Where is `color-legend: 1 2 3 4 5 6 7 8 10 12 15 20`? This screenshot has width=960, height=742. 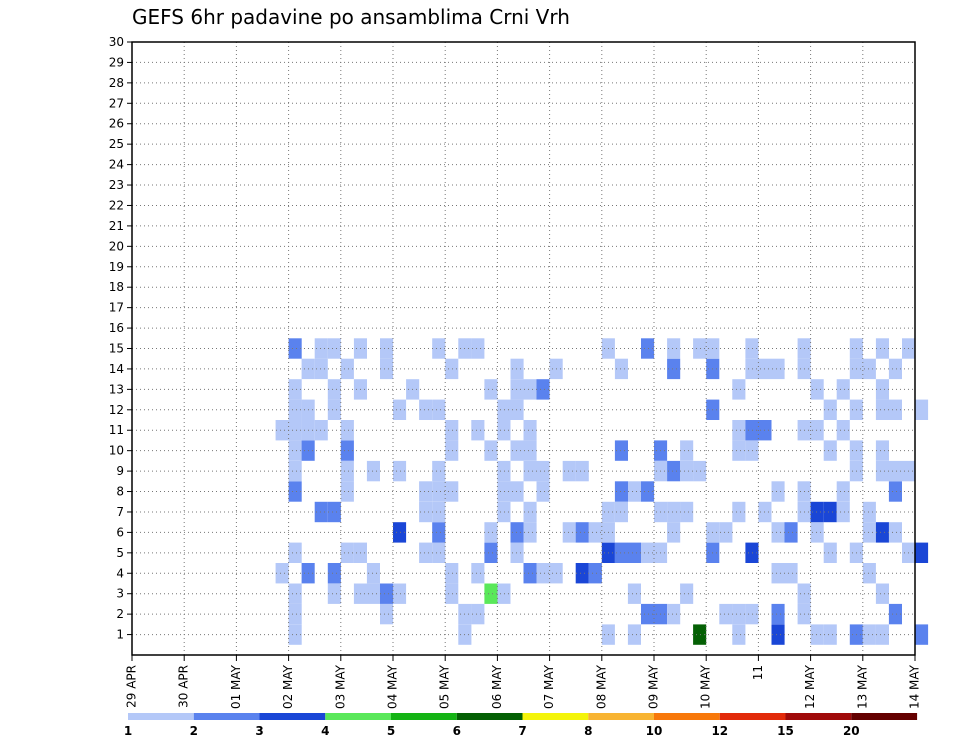 color-legend: 1 2 3 4 5 6 7 8 10 12 15 20 is located at coordinates (521, 725).